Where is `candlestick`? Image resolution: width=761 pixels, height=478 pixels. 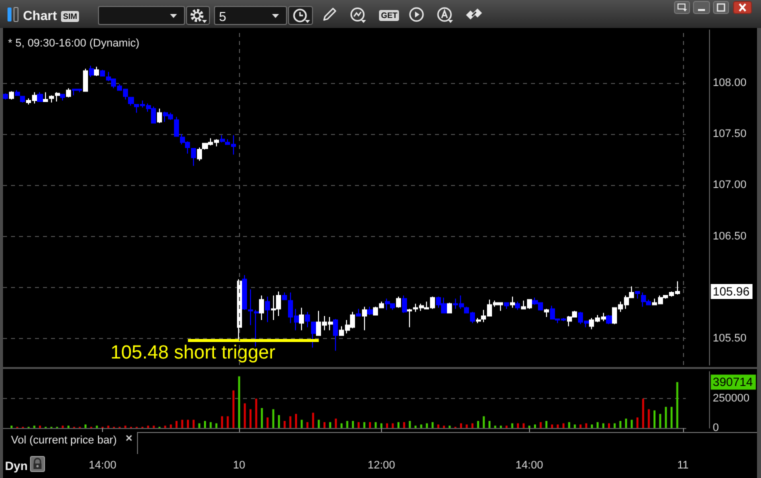
candlestick is located at coordinates (5, 96).